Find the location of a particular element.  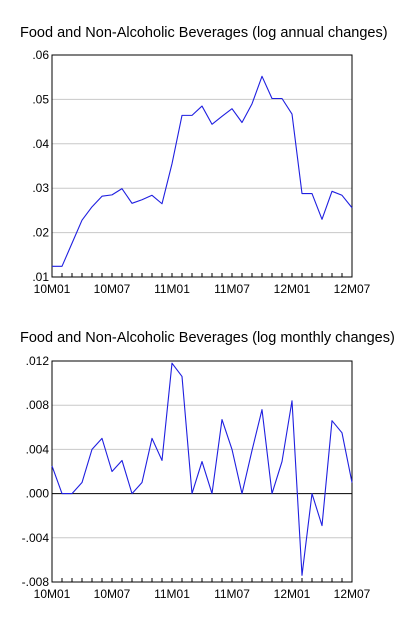

y-tick-label: .000 is located at coordinates (38, 494).